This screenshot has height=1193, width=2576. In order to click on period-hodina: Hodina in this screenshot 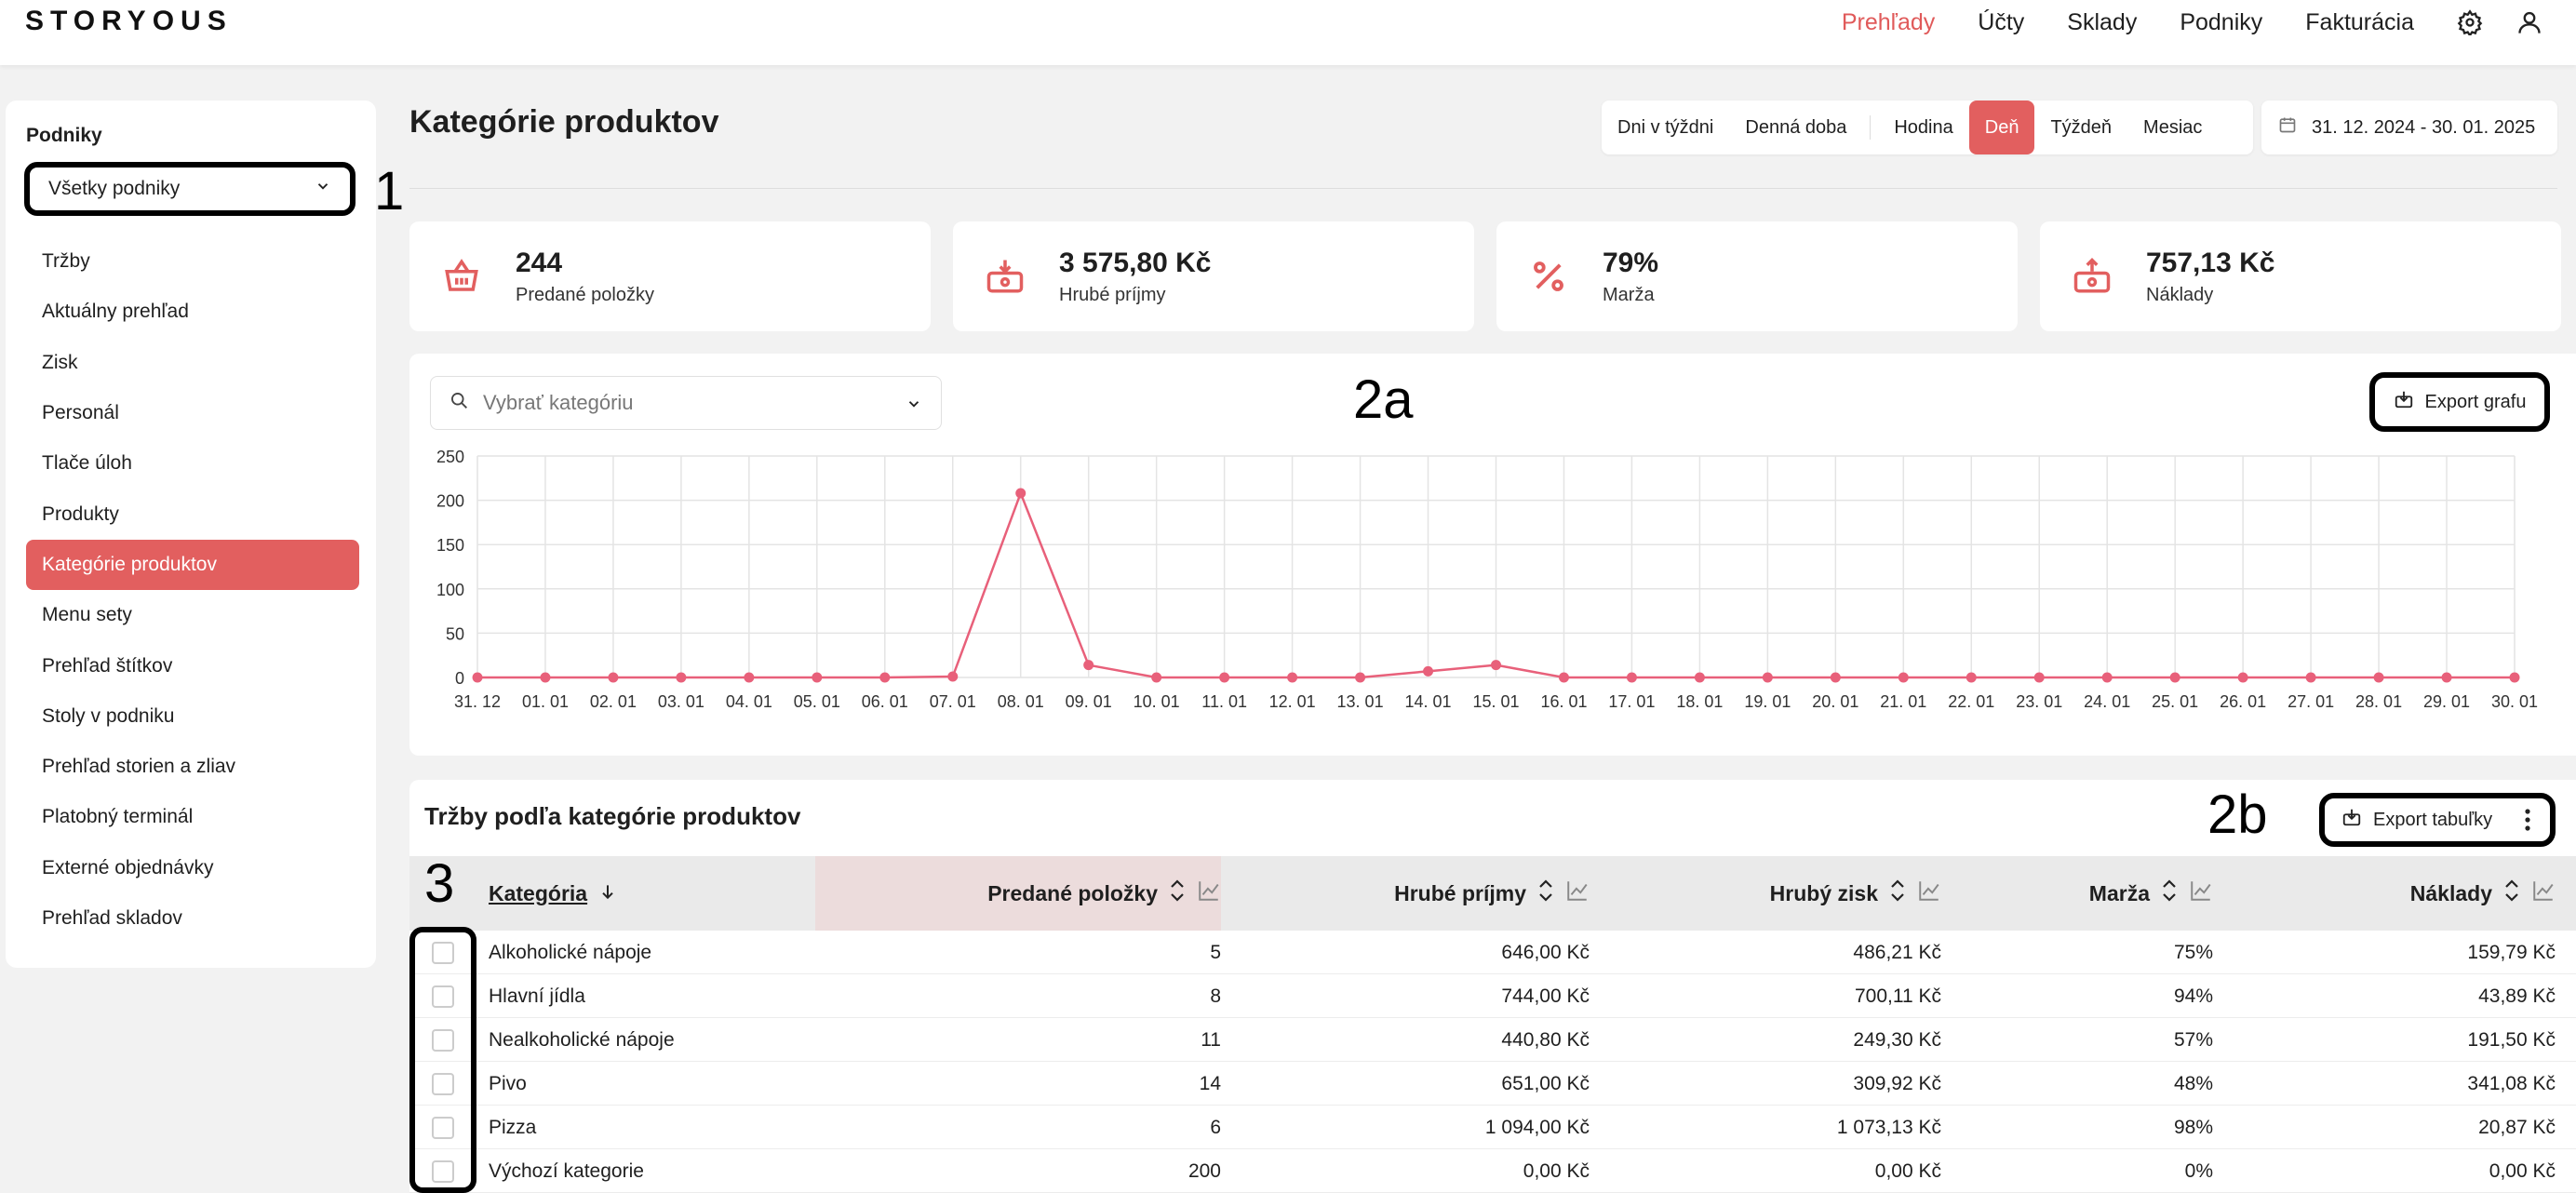, I will do `click(1923, 127)`.